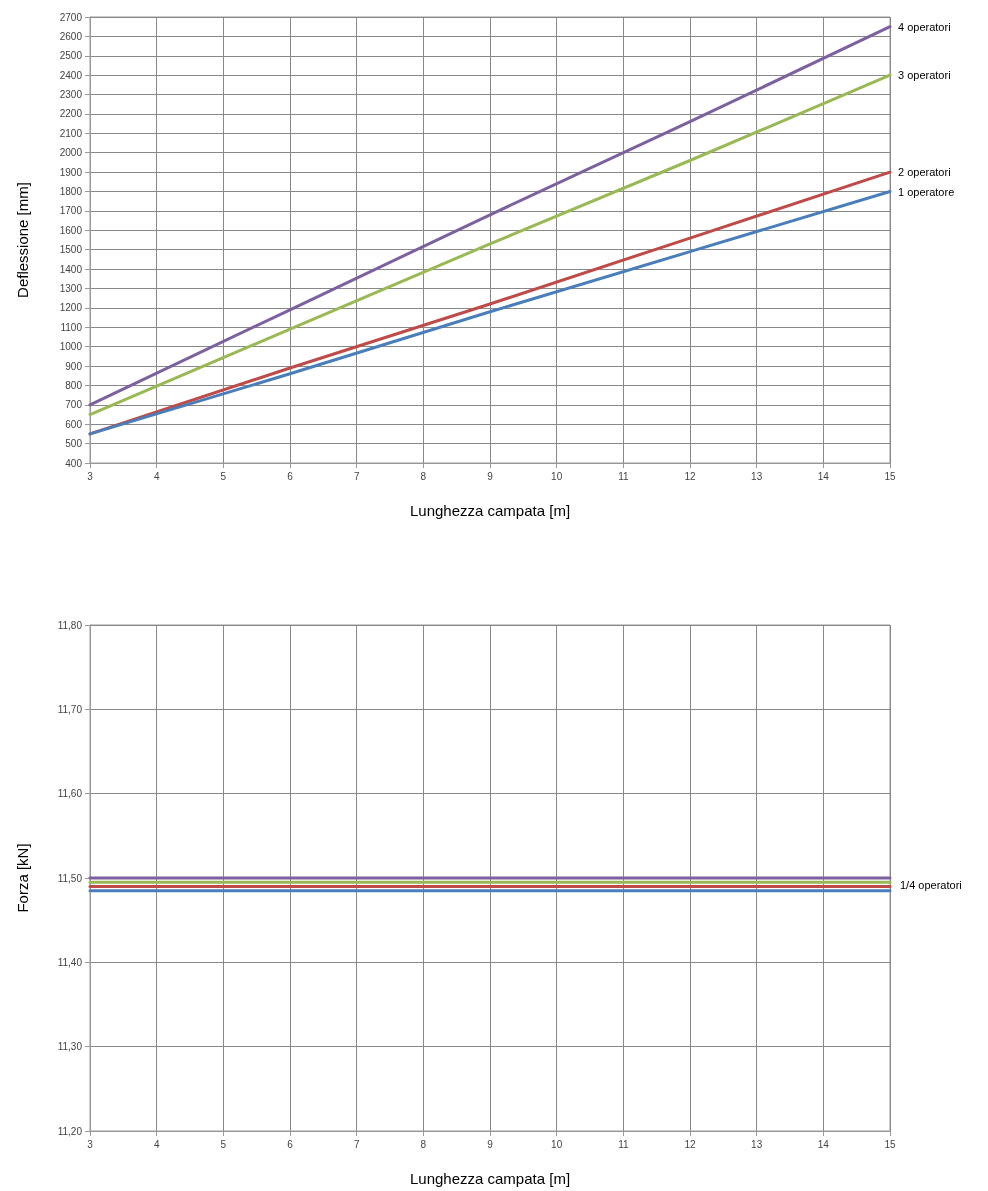  Describe the element at coordinates (22, 878) in the screenshot. I see `y-axis-title: Forza [kN]` at that location.